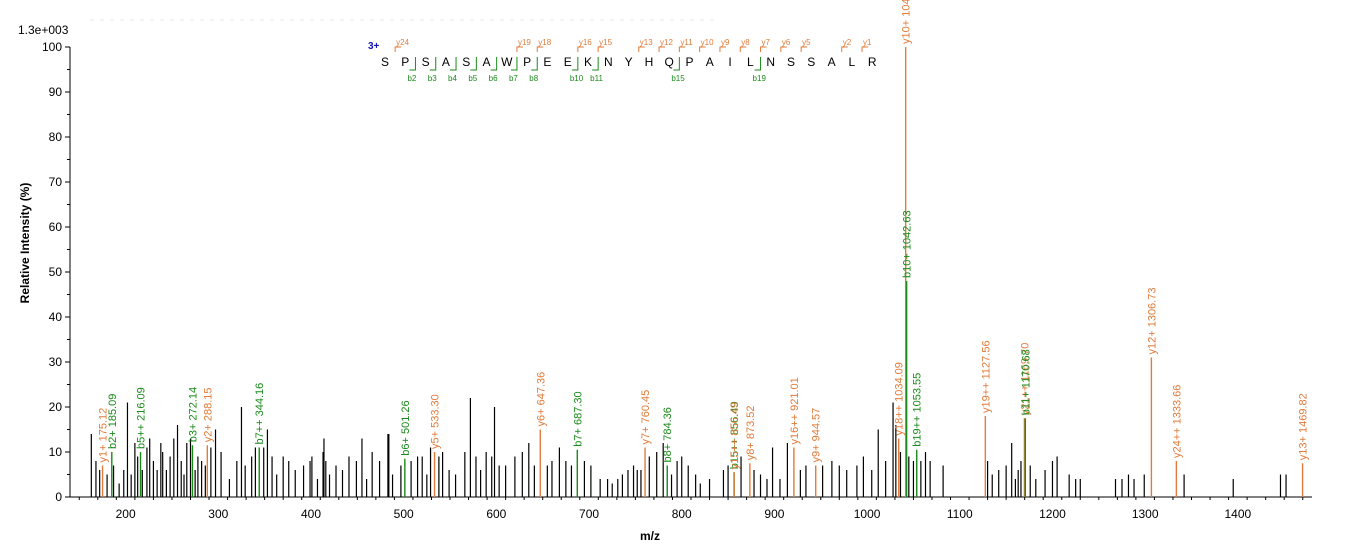 The width and height of the screenshot is (1362, 557). What do you see at coordinates (806, 42) in the screenshot?
I see `y-ion-marker: y5` at bounding box center [806, 42].